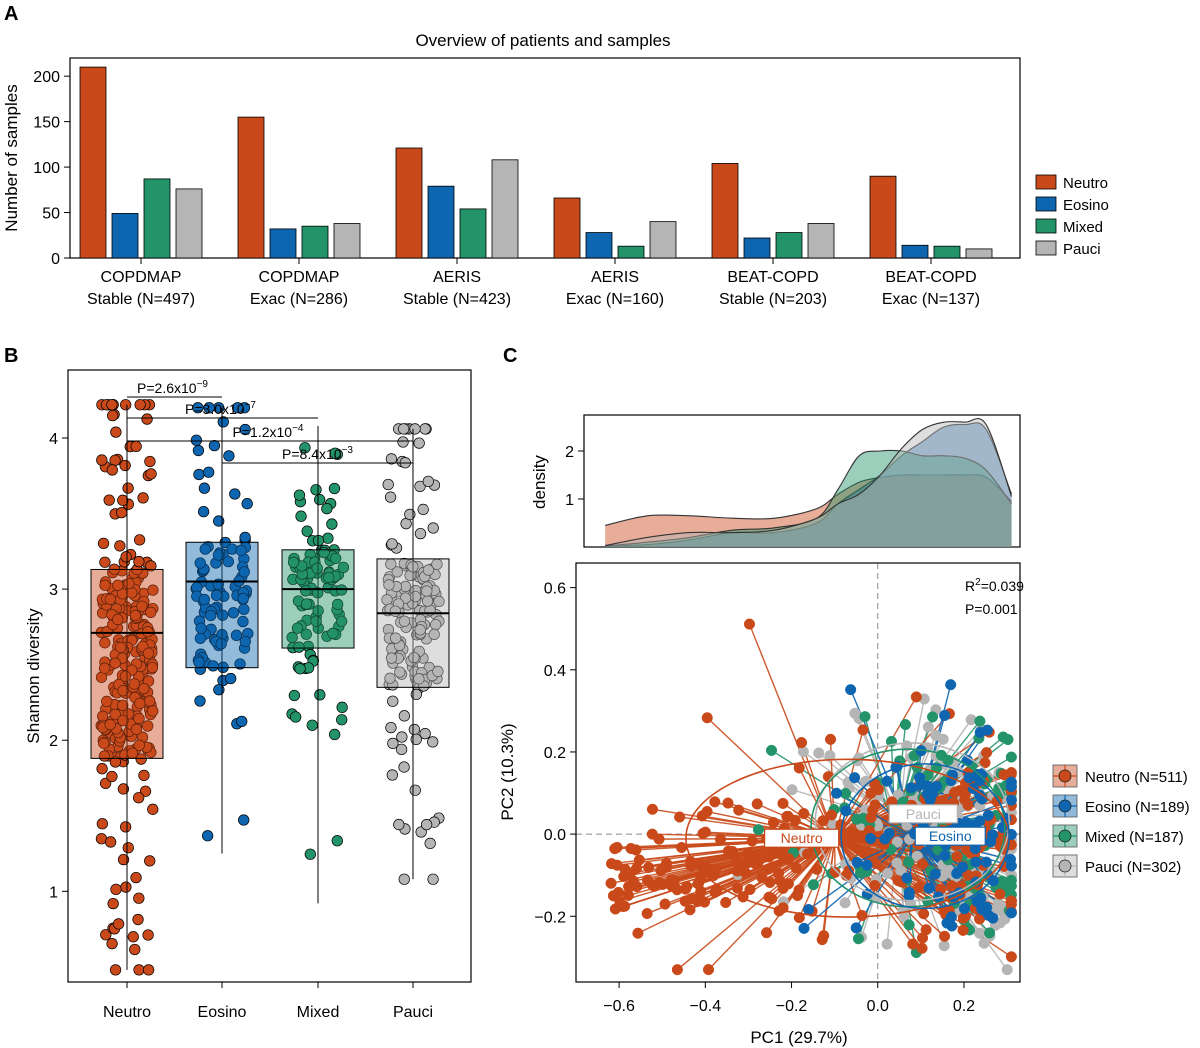 This screenshot has width=1200, height=1048. What do you see at coordinates (457, 277) in the screenshot?
I see `bar-x-tick-label: AERIS` at bounding box center [457, 277].